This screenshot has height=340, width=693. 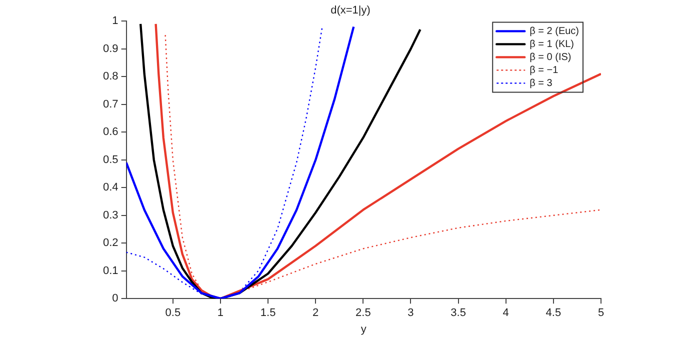 What do you see at coordinates (110, 76) in the screenshot?
I see `y-tick-label: 0.8` at bounding box center [110, 76].